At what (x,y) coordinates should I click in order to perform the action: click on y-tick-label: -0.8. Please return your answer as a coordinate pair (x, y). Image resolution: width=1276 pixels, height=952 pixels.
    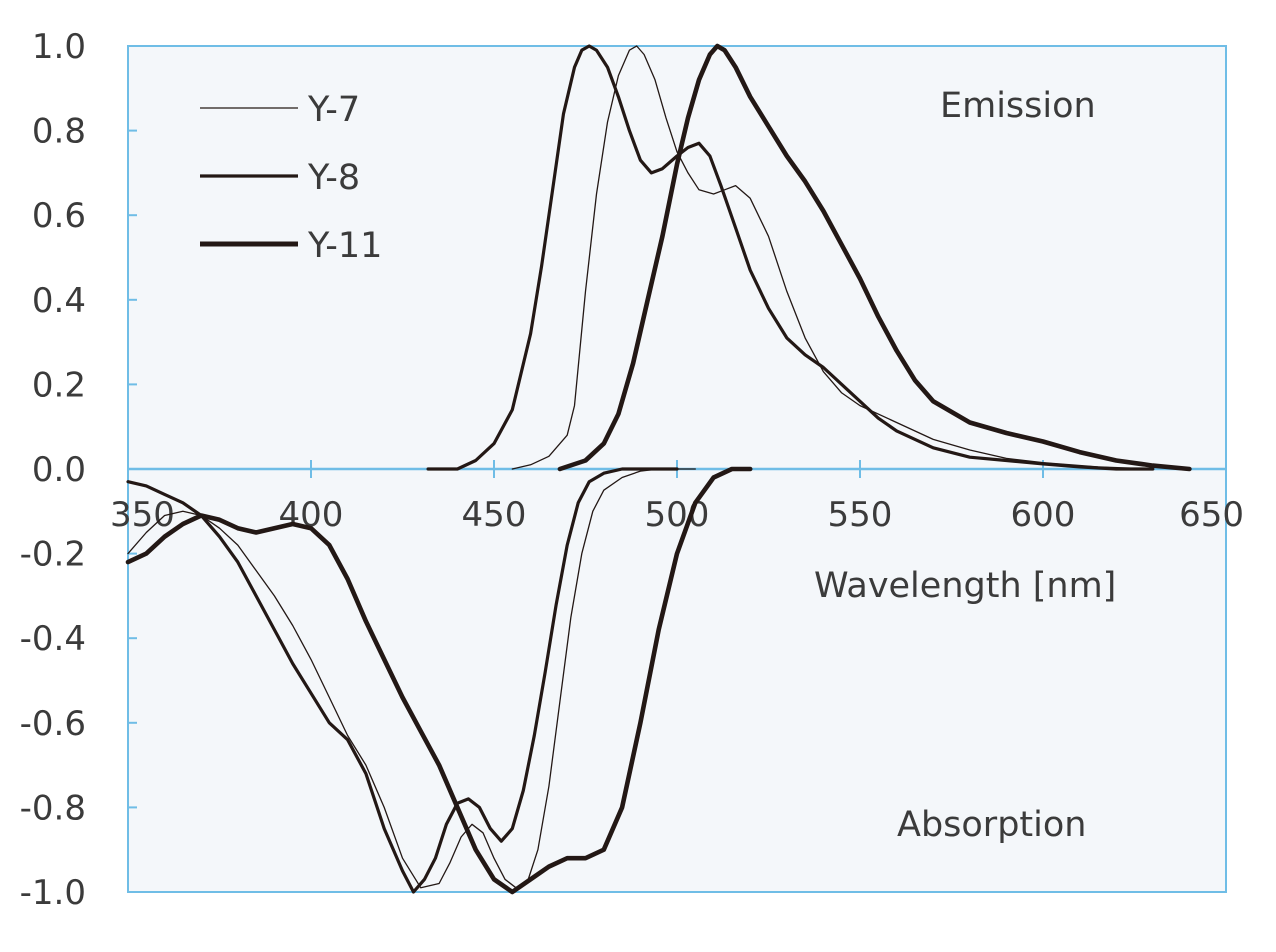
    Looking at the image, I should click on (53, 808).